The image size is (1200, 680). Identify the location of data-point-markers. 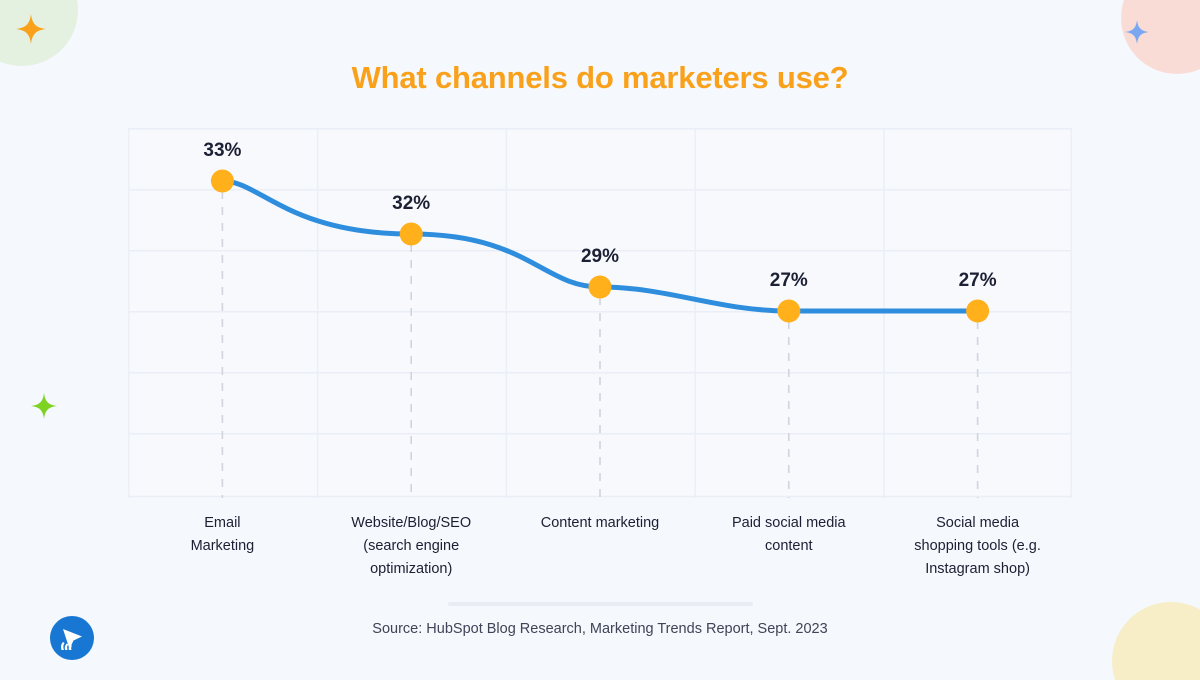
(600, 246).